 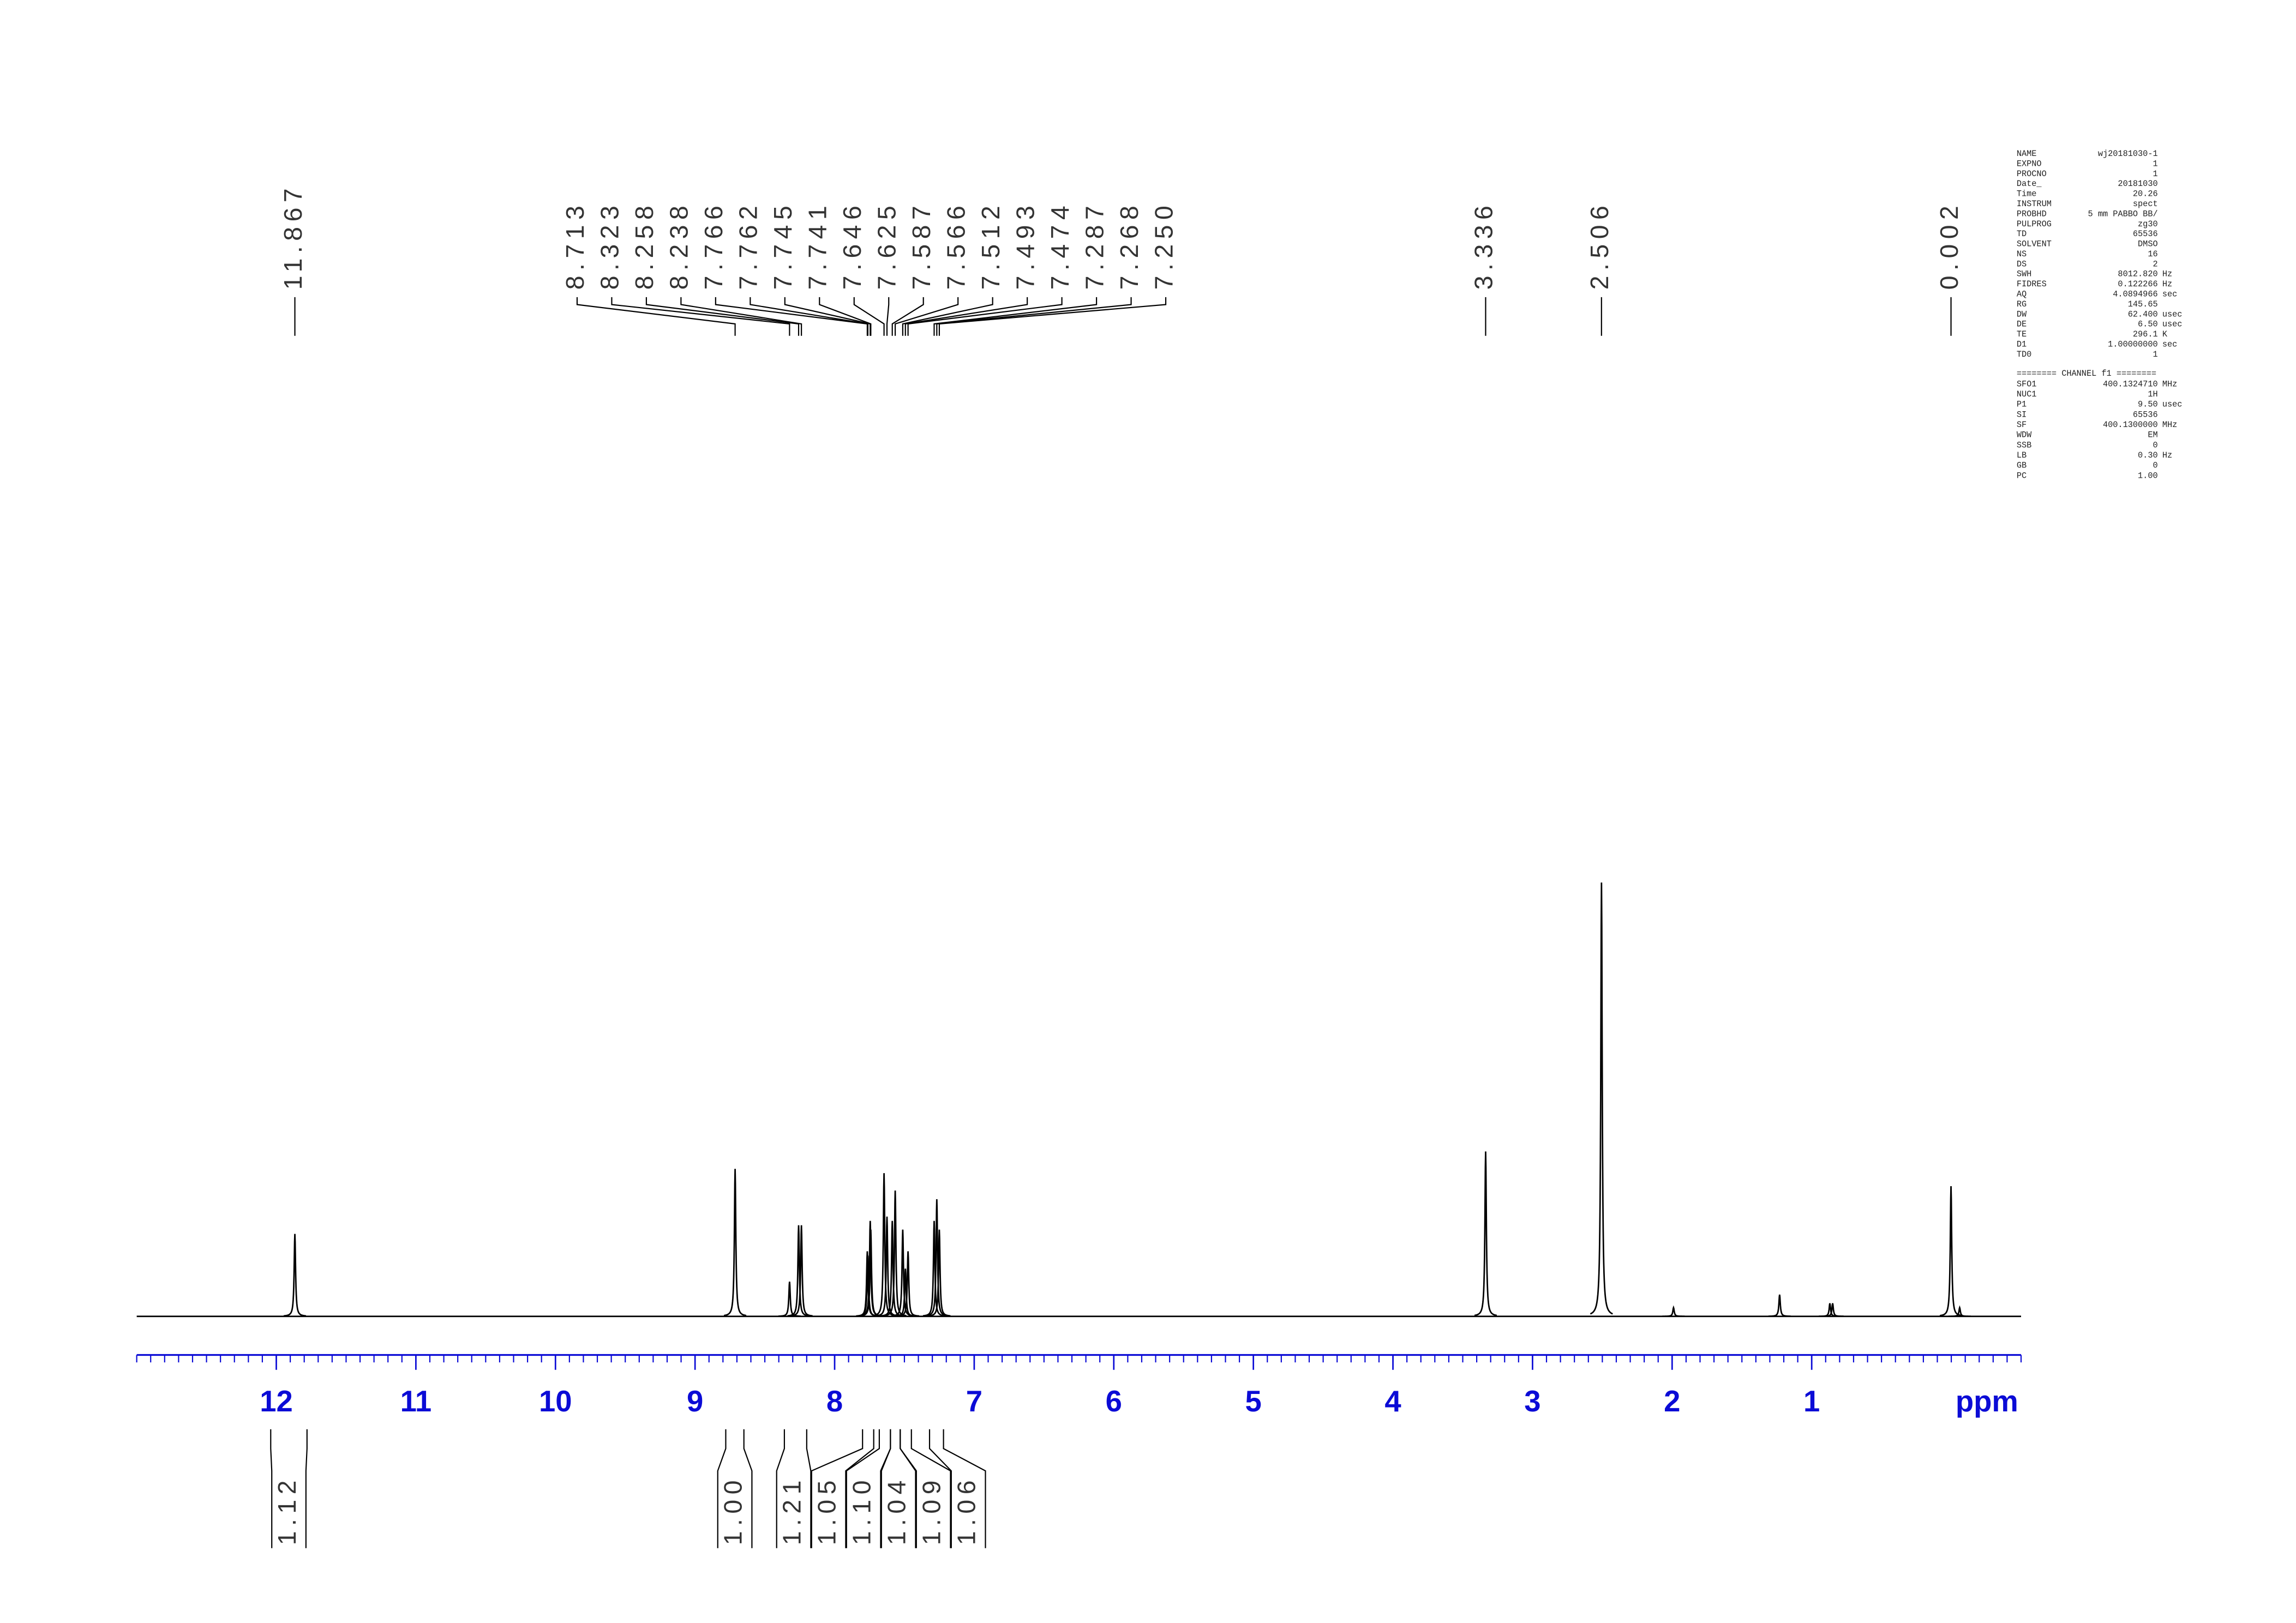 I want to click on peak-label: 7.268, so click(x=1129, y=245).